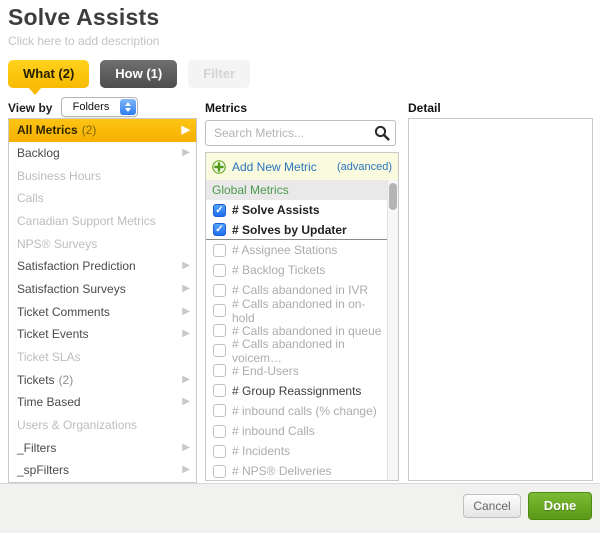 The height and width of the screenshot is (533, 600). What do you see at coordinates (276, 210) in the screenshot?
I see `metric-label: # Solve Assists` at bounding box center [276, 210].